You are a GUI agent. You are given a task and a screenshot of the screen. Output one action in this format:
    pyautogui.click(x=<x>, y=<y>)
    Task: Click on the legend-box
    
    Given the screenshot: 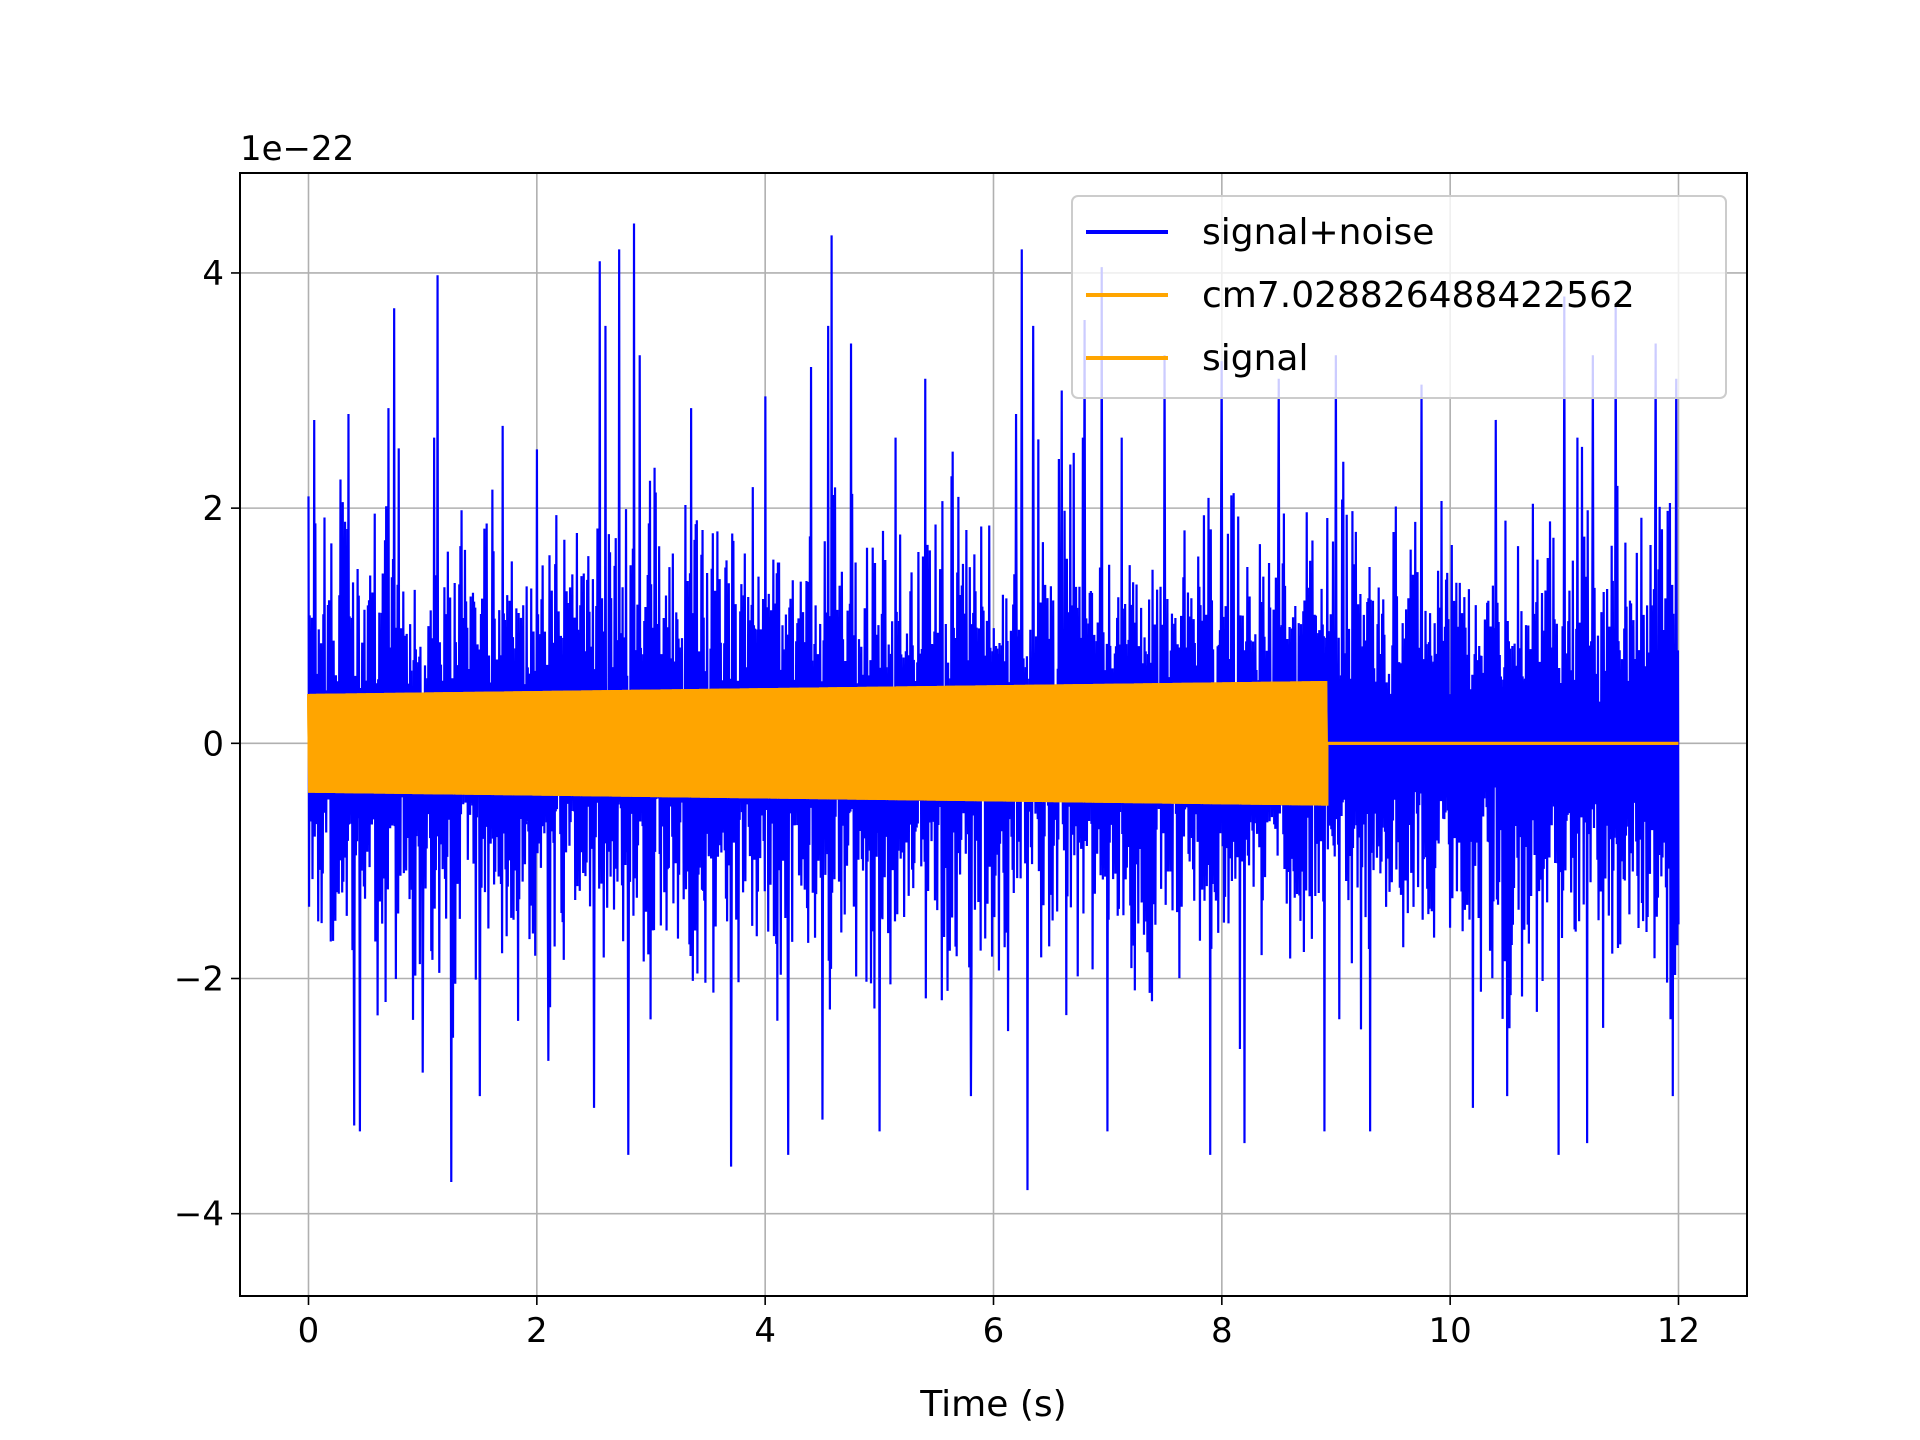 What is the action you would take?
    pyautogui.click(x=1399, y=297)
    